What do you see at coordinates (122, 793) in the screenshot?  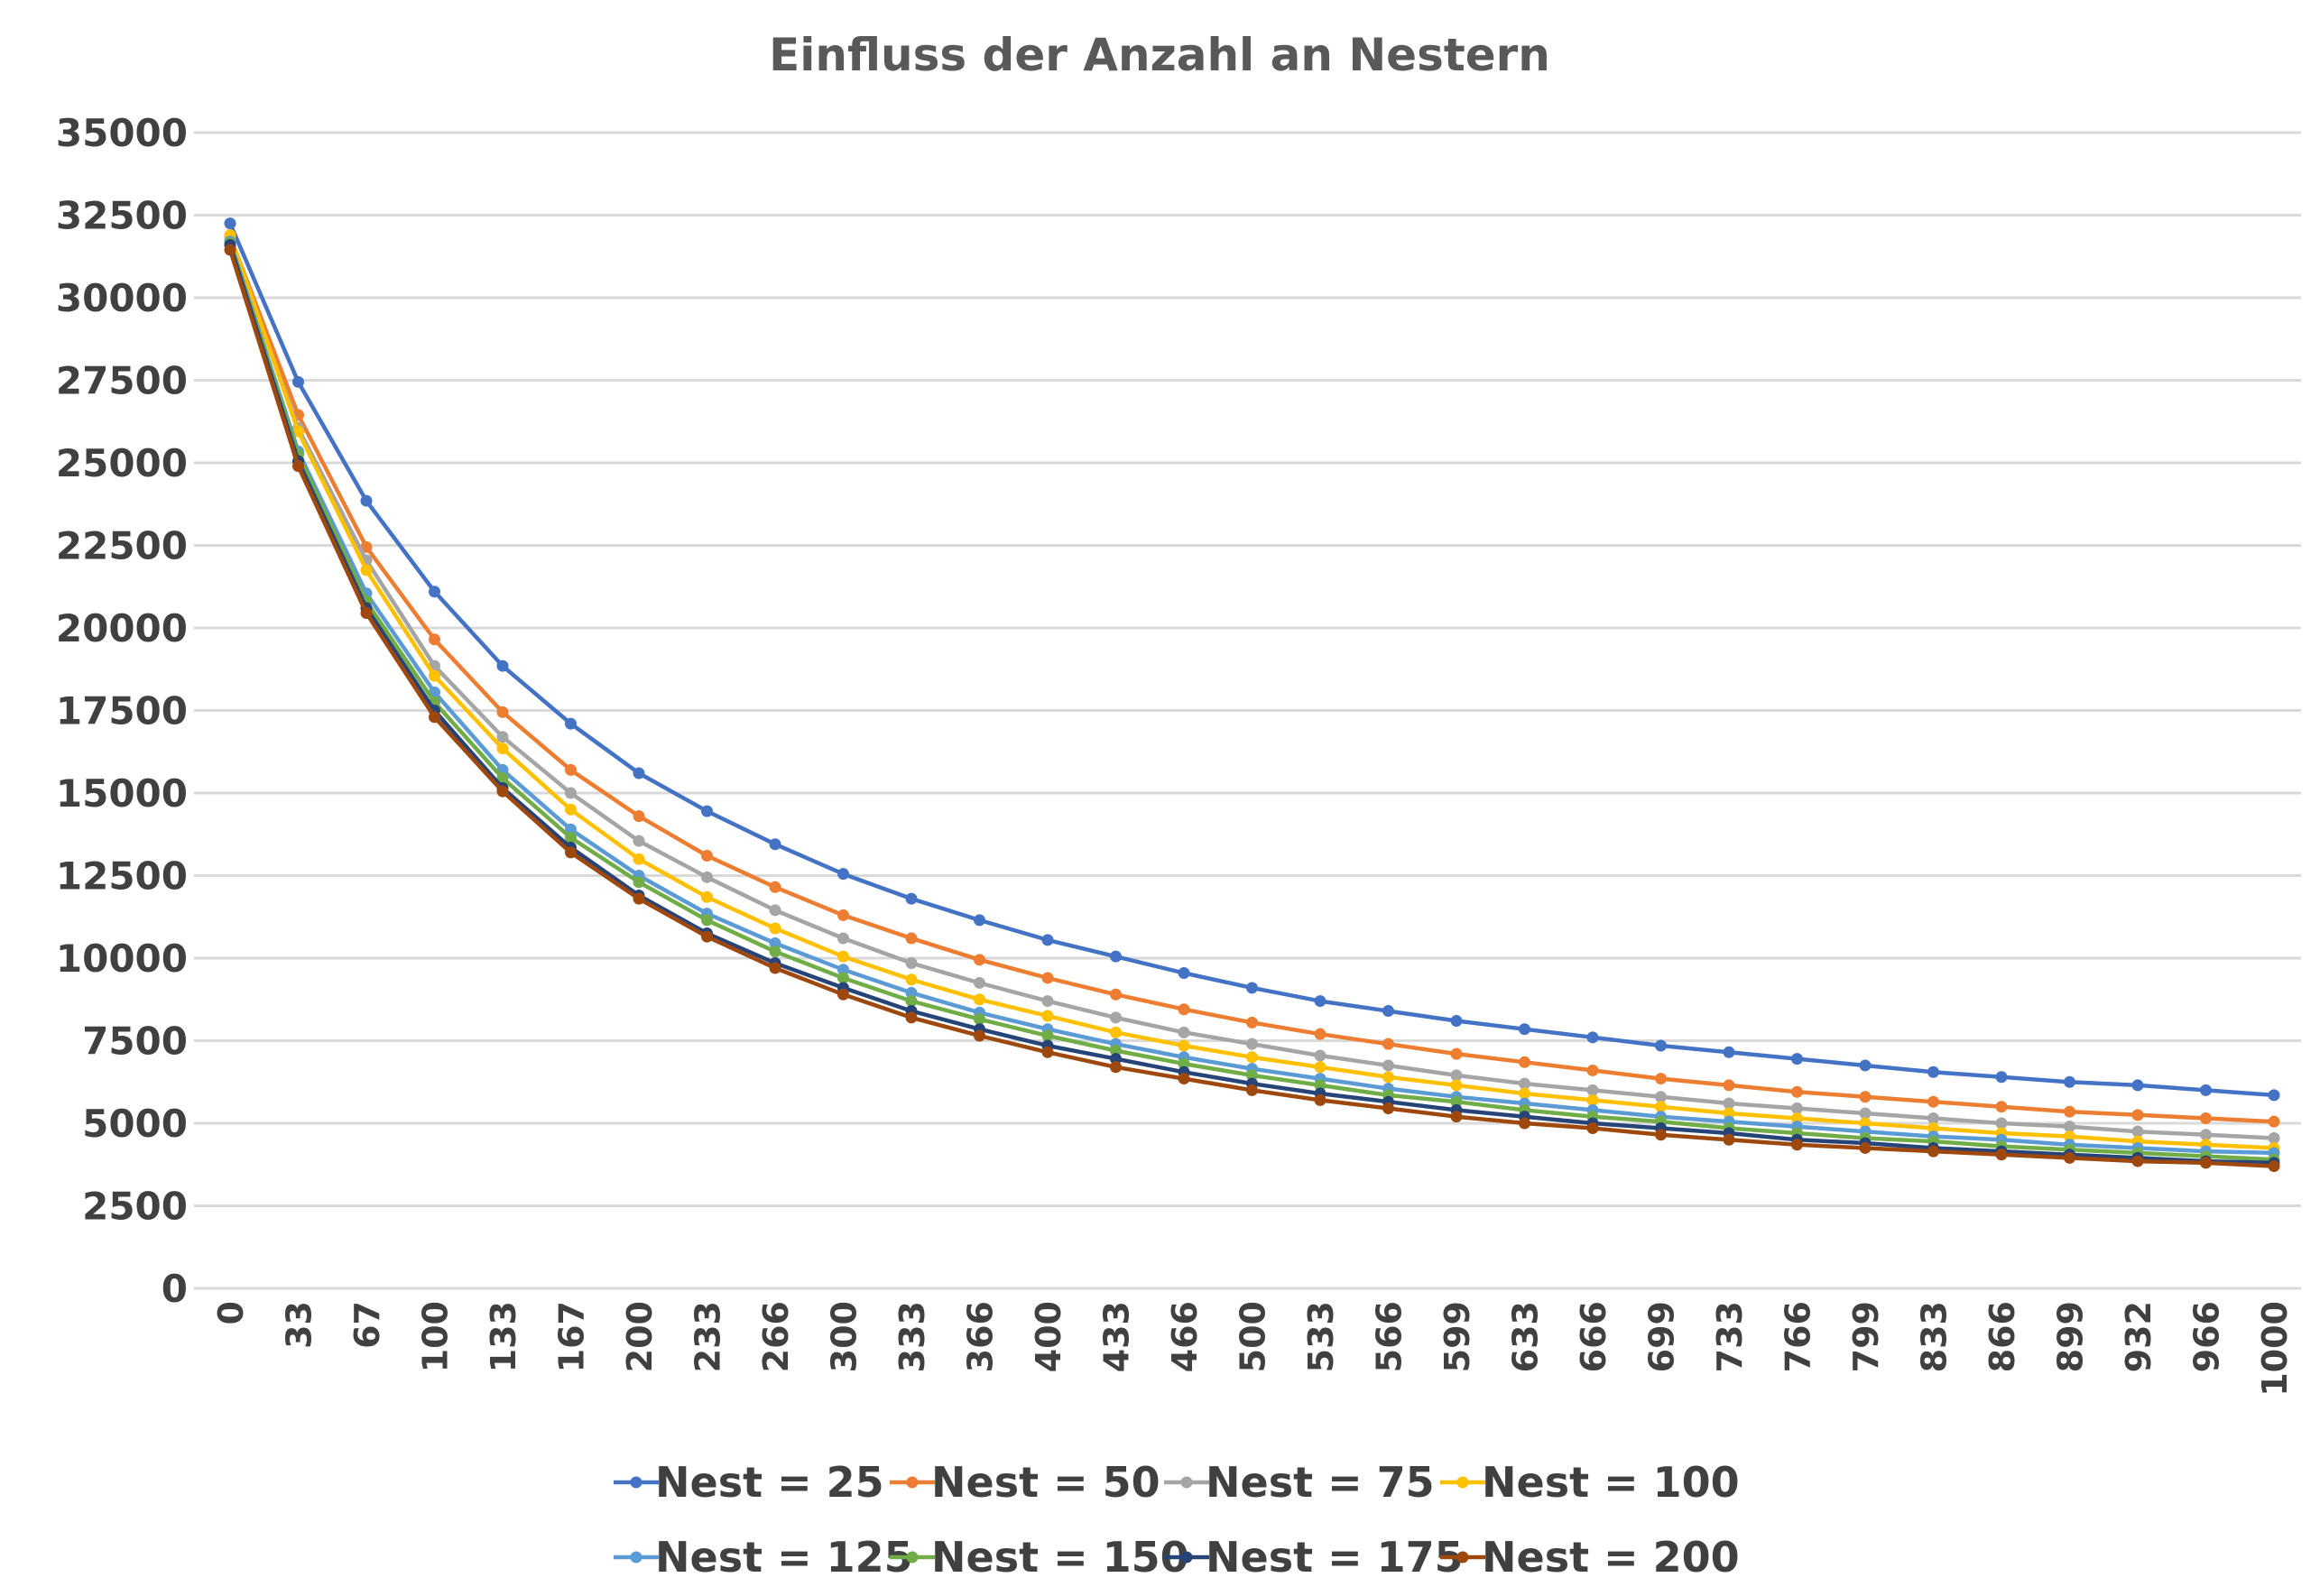 I see `y-tick-label: 15000` at bounding box center [122, 793].